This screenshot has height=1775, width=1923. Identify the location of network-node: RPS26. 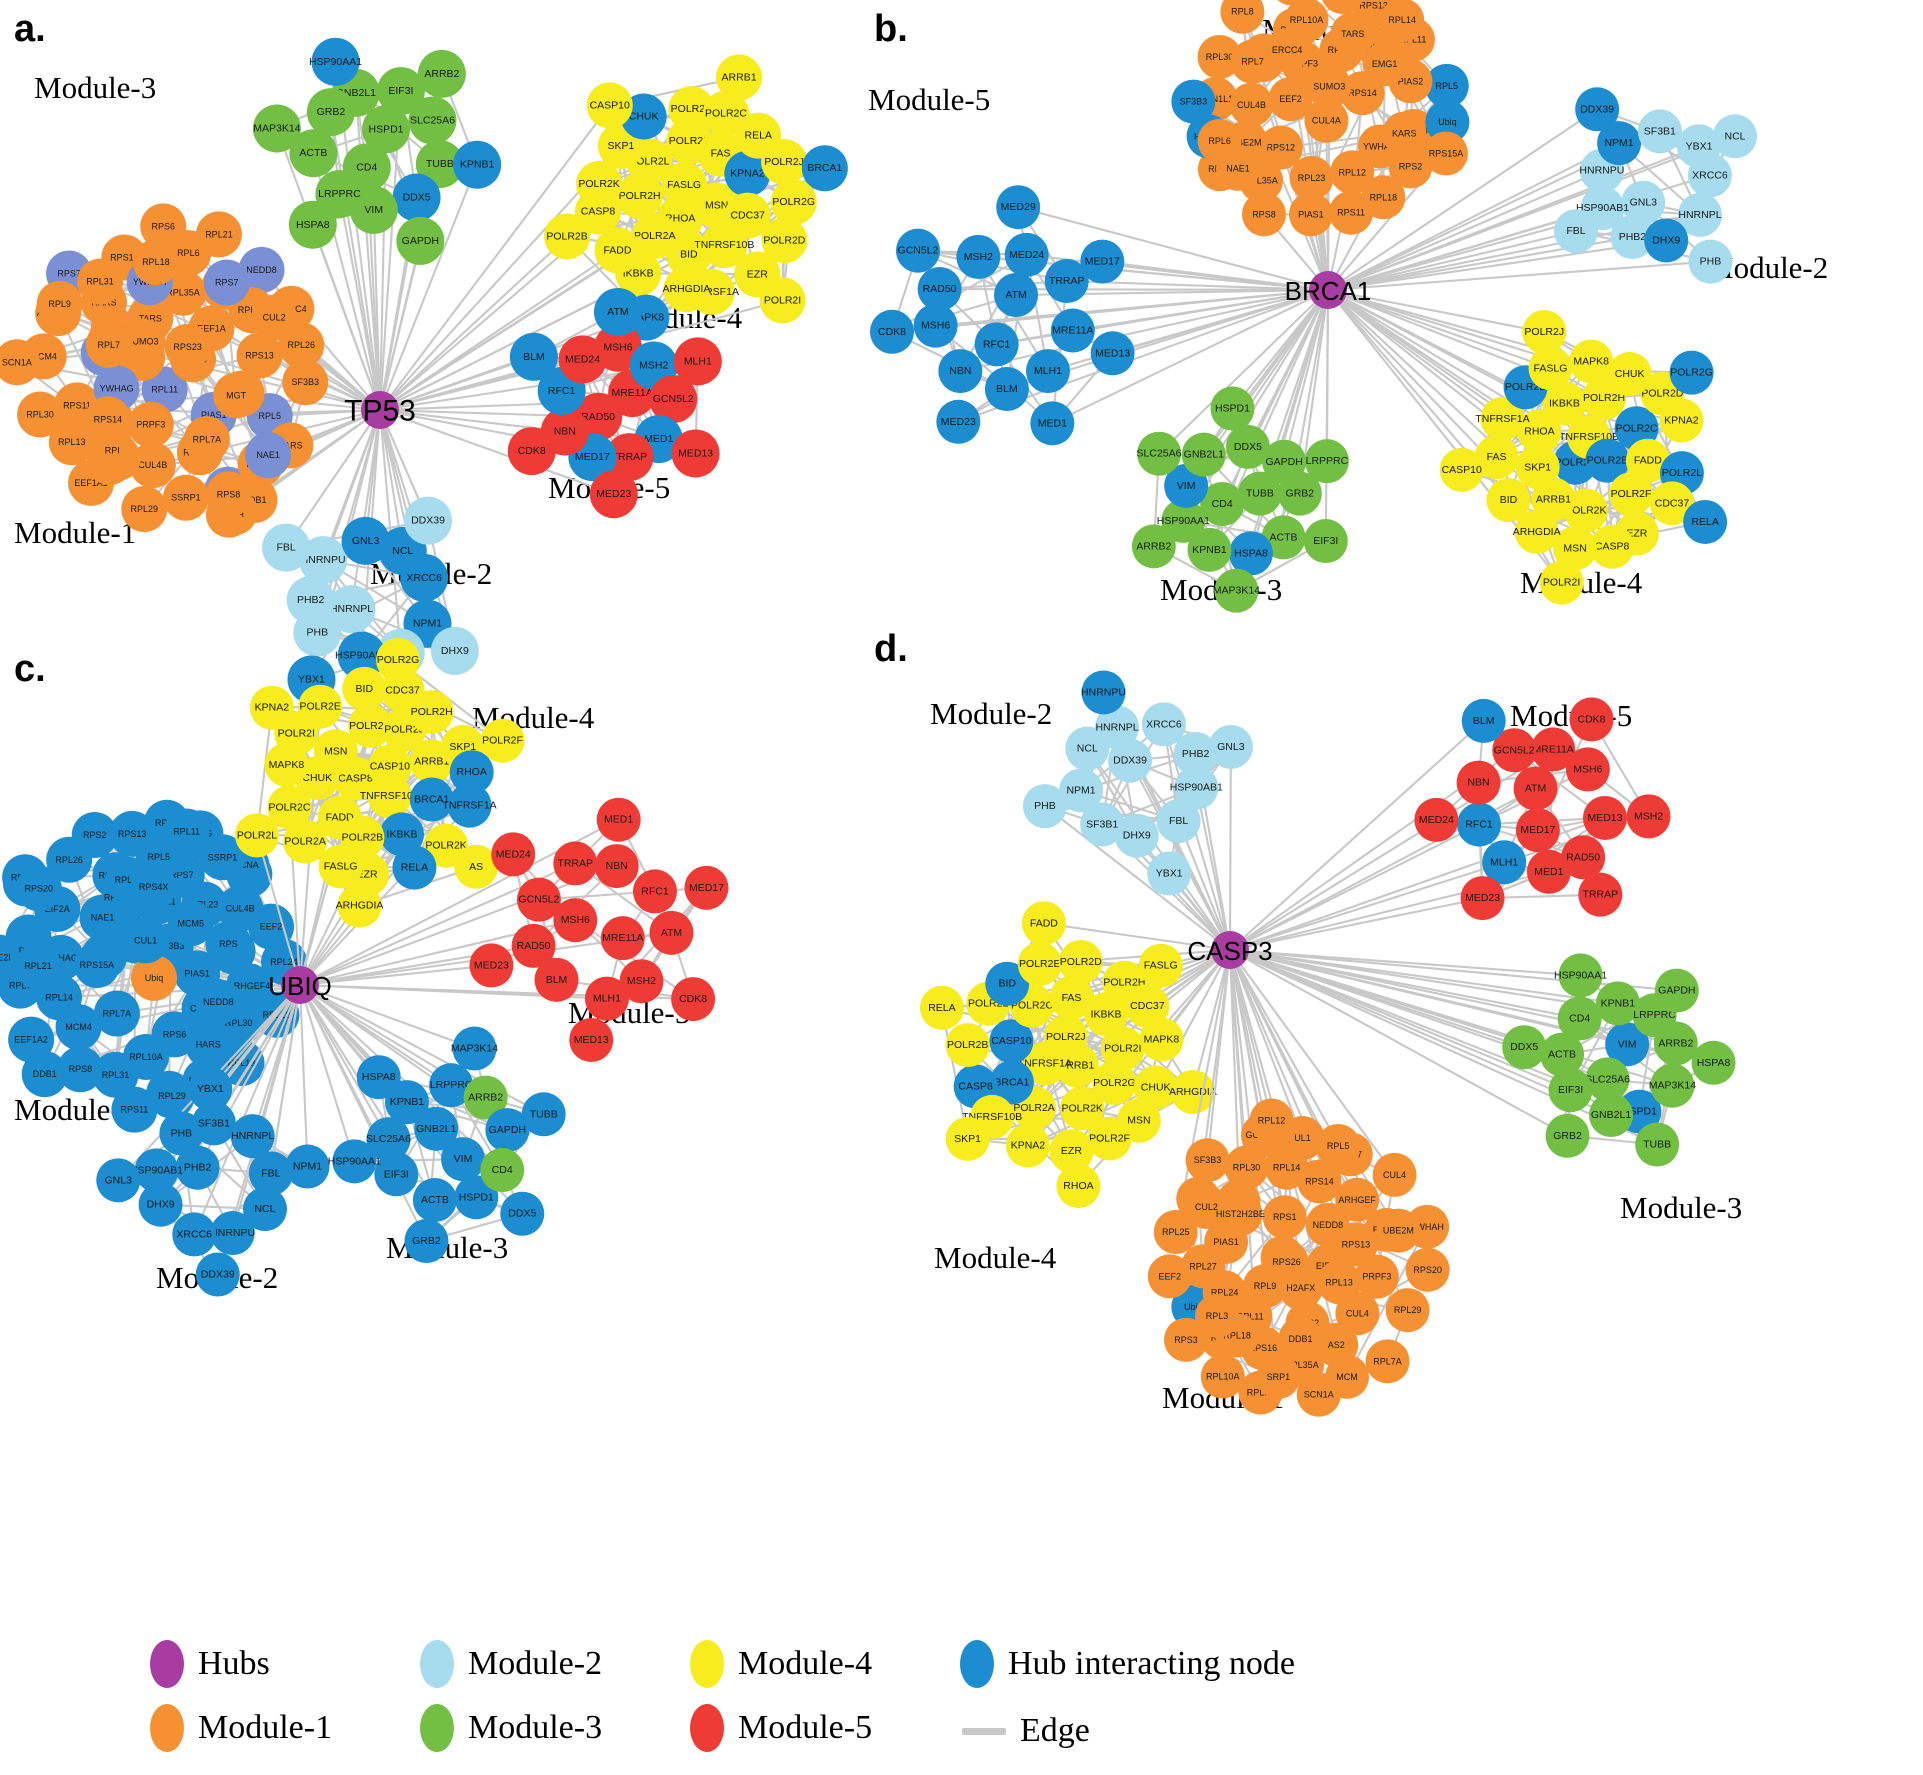
(1286, 1262).